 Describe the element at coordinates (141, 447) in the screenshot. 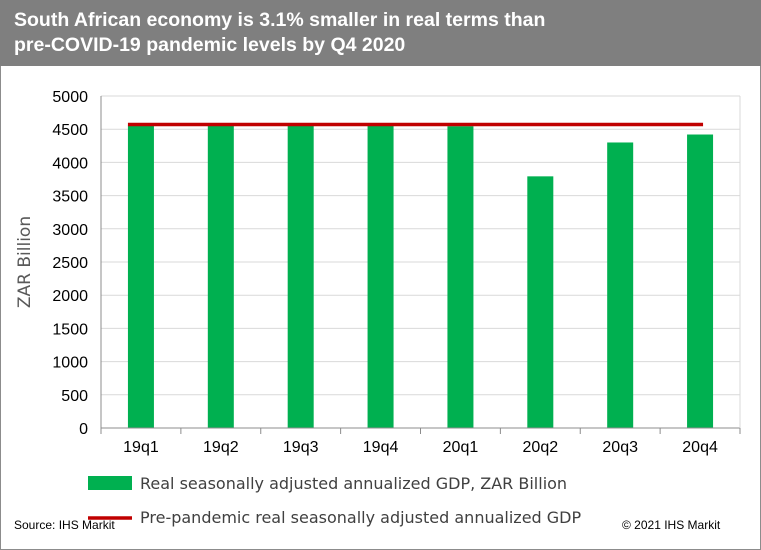

I see `x-tick-label: 19q1` at that location.